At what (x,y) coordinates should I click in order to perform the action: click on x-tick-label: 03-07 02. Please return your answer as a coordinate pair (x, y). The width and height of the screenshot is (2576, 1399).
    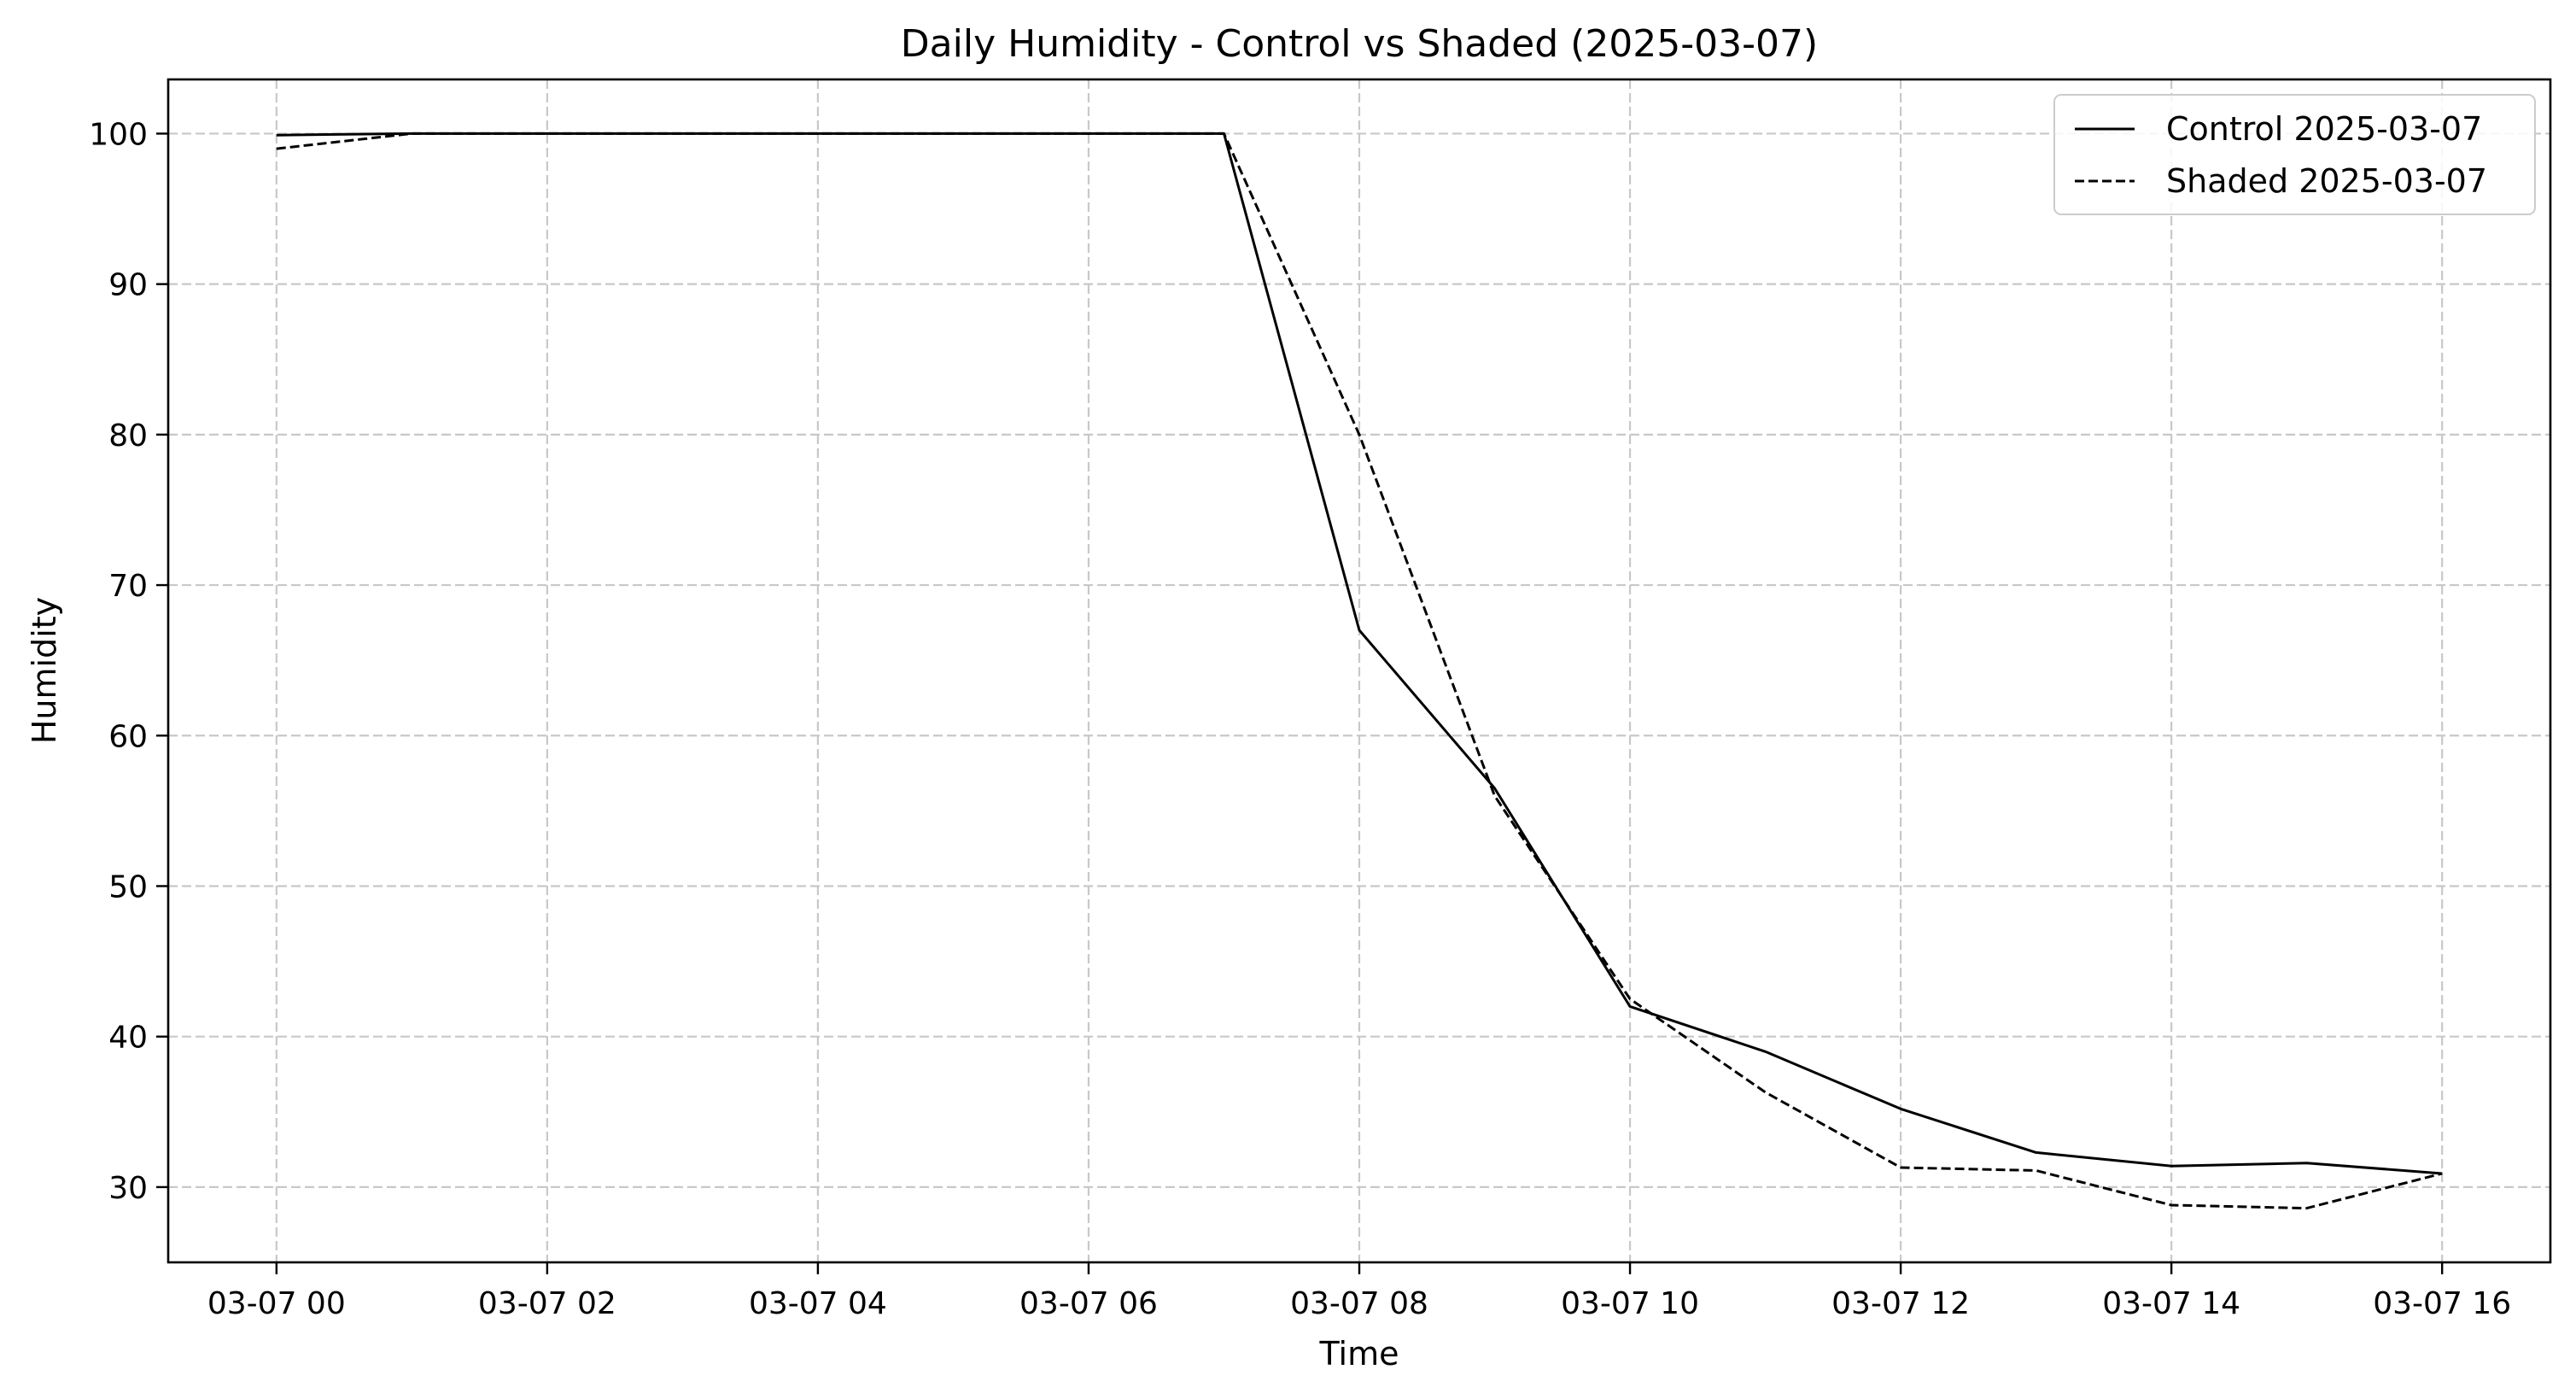
    Looking at the image, I should click on (547, 1303).